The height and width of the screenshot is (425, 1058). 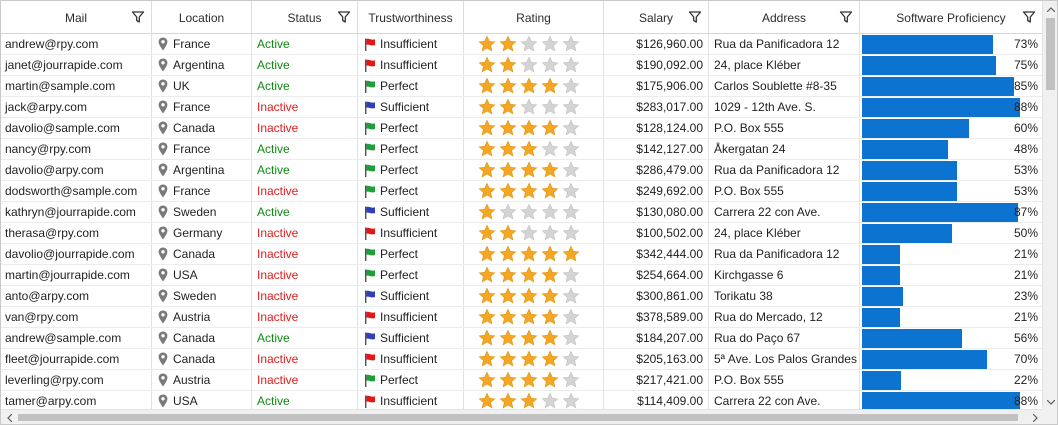 What do you see at coordinates (202, 86) in the screenshot?
I see `cell-location: UK` at bounding box center [202, 86].